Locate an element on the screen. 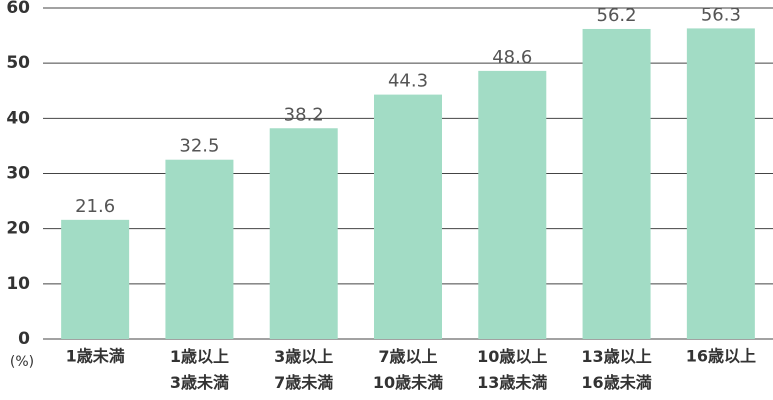  value-label: 32.5 is located at coordinates (199, 146).